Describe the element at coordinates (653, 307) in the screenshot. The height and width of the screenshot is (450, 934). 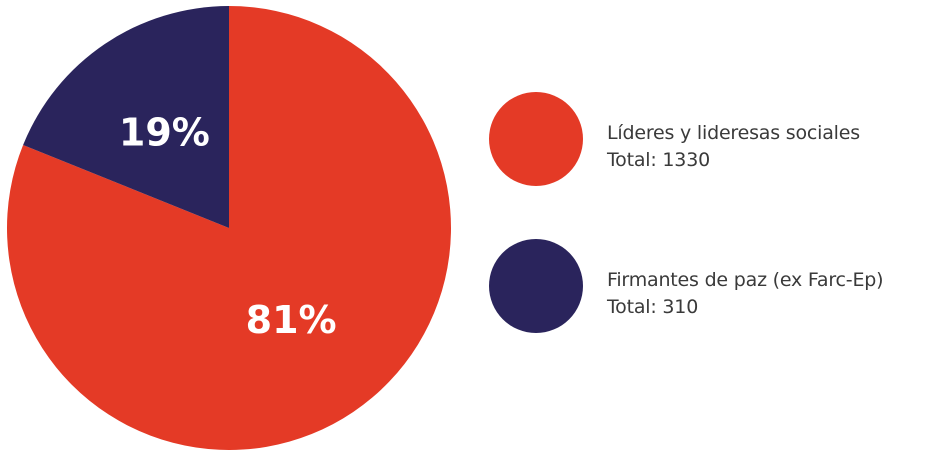
I see `legend-total-firmantes: Total: 310` at that location.